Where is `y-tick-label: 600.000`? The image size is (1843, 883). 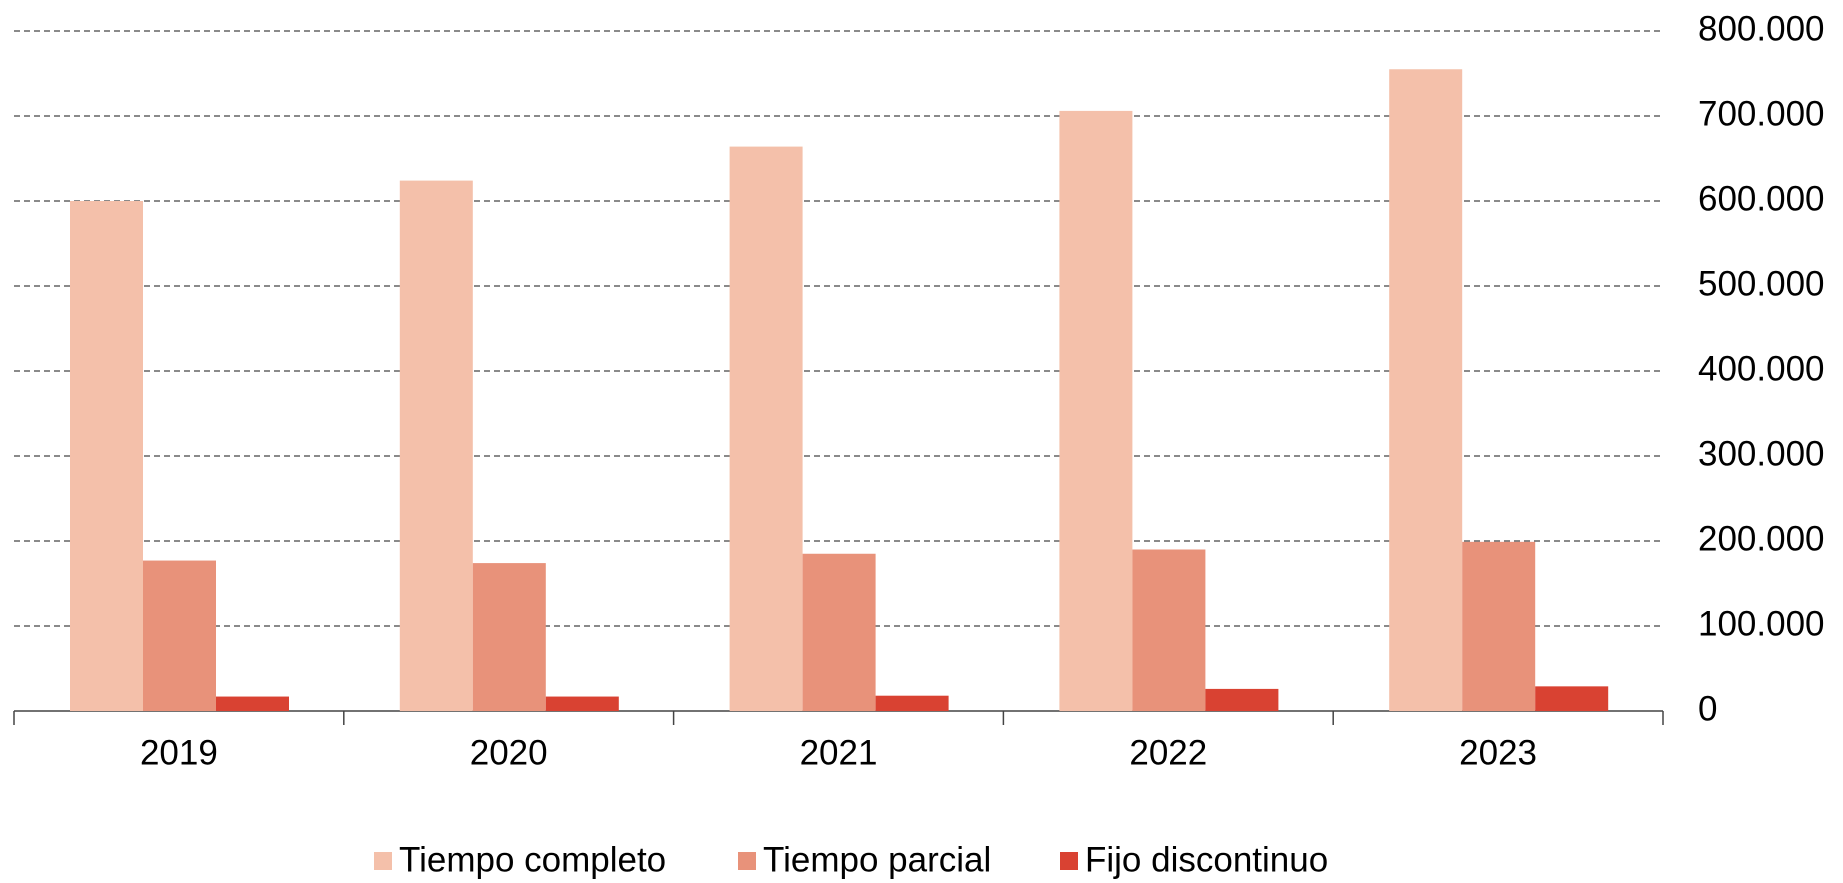
y-tick-label: 600.000 is located at coordinates (1761, 198).